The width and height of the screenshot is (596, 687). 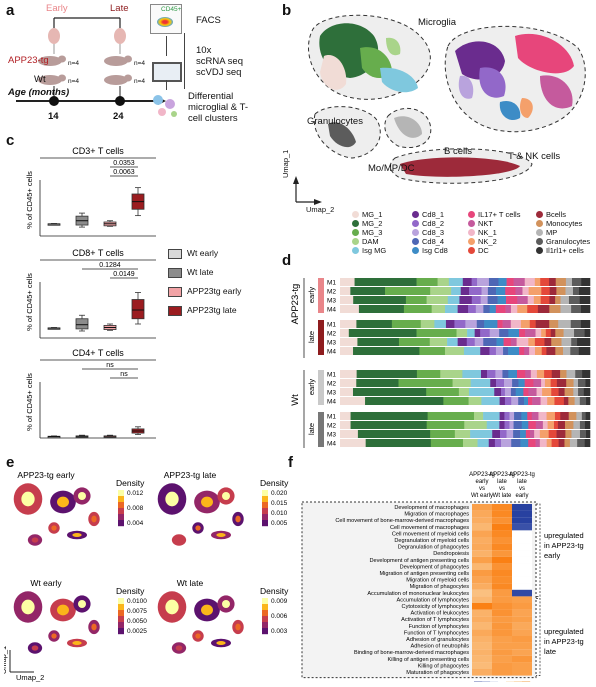 I want to click on density-tick-label: 0.003, so click(x=279, y=631).